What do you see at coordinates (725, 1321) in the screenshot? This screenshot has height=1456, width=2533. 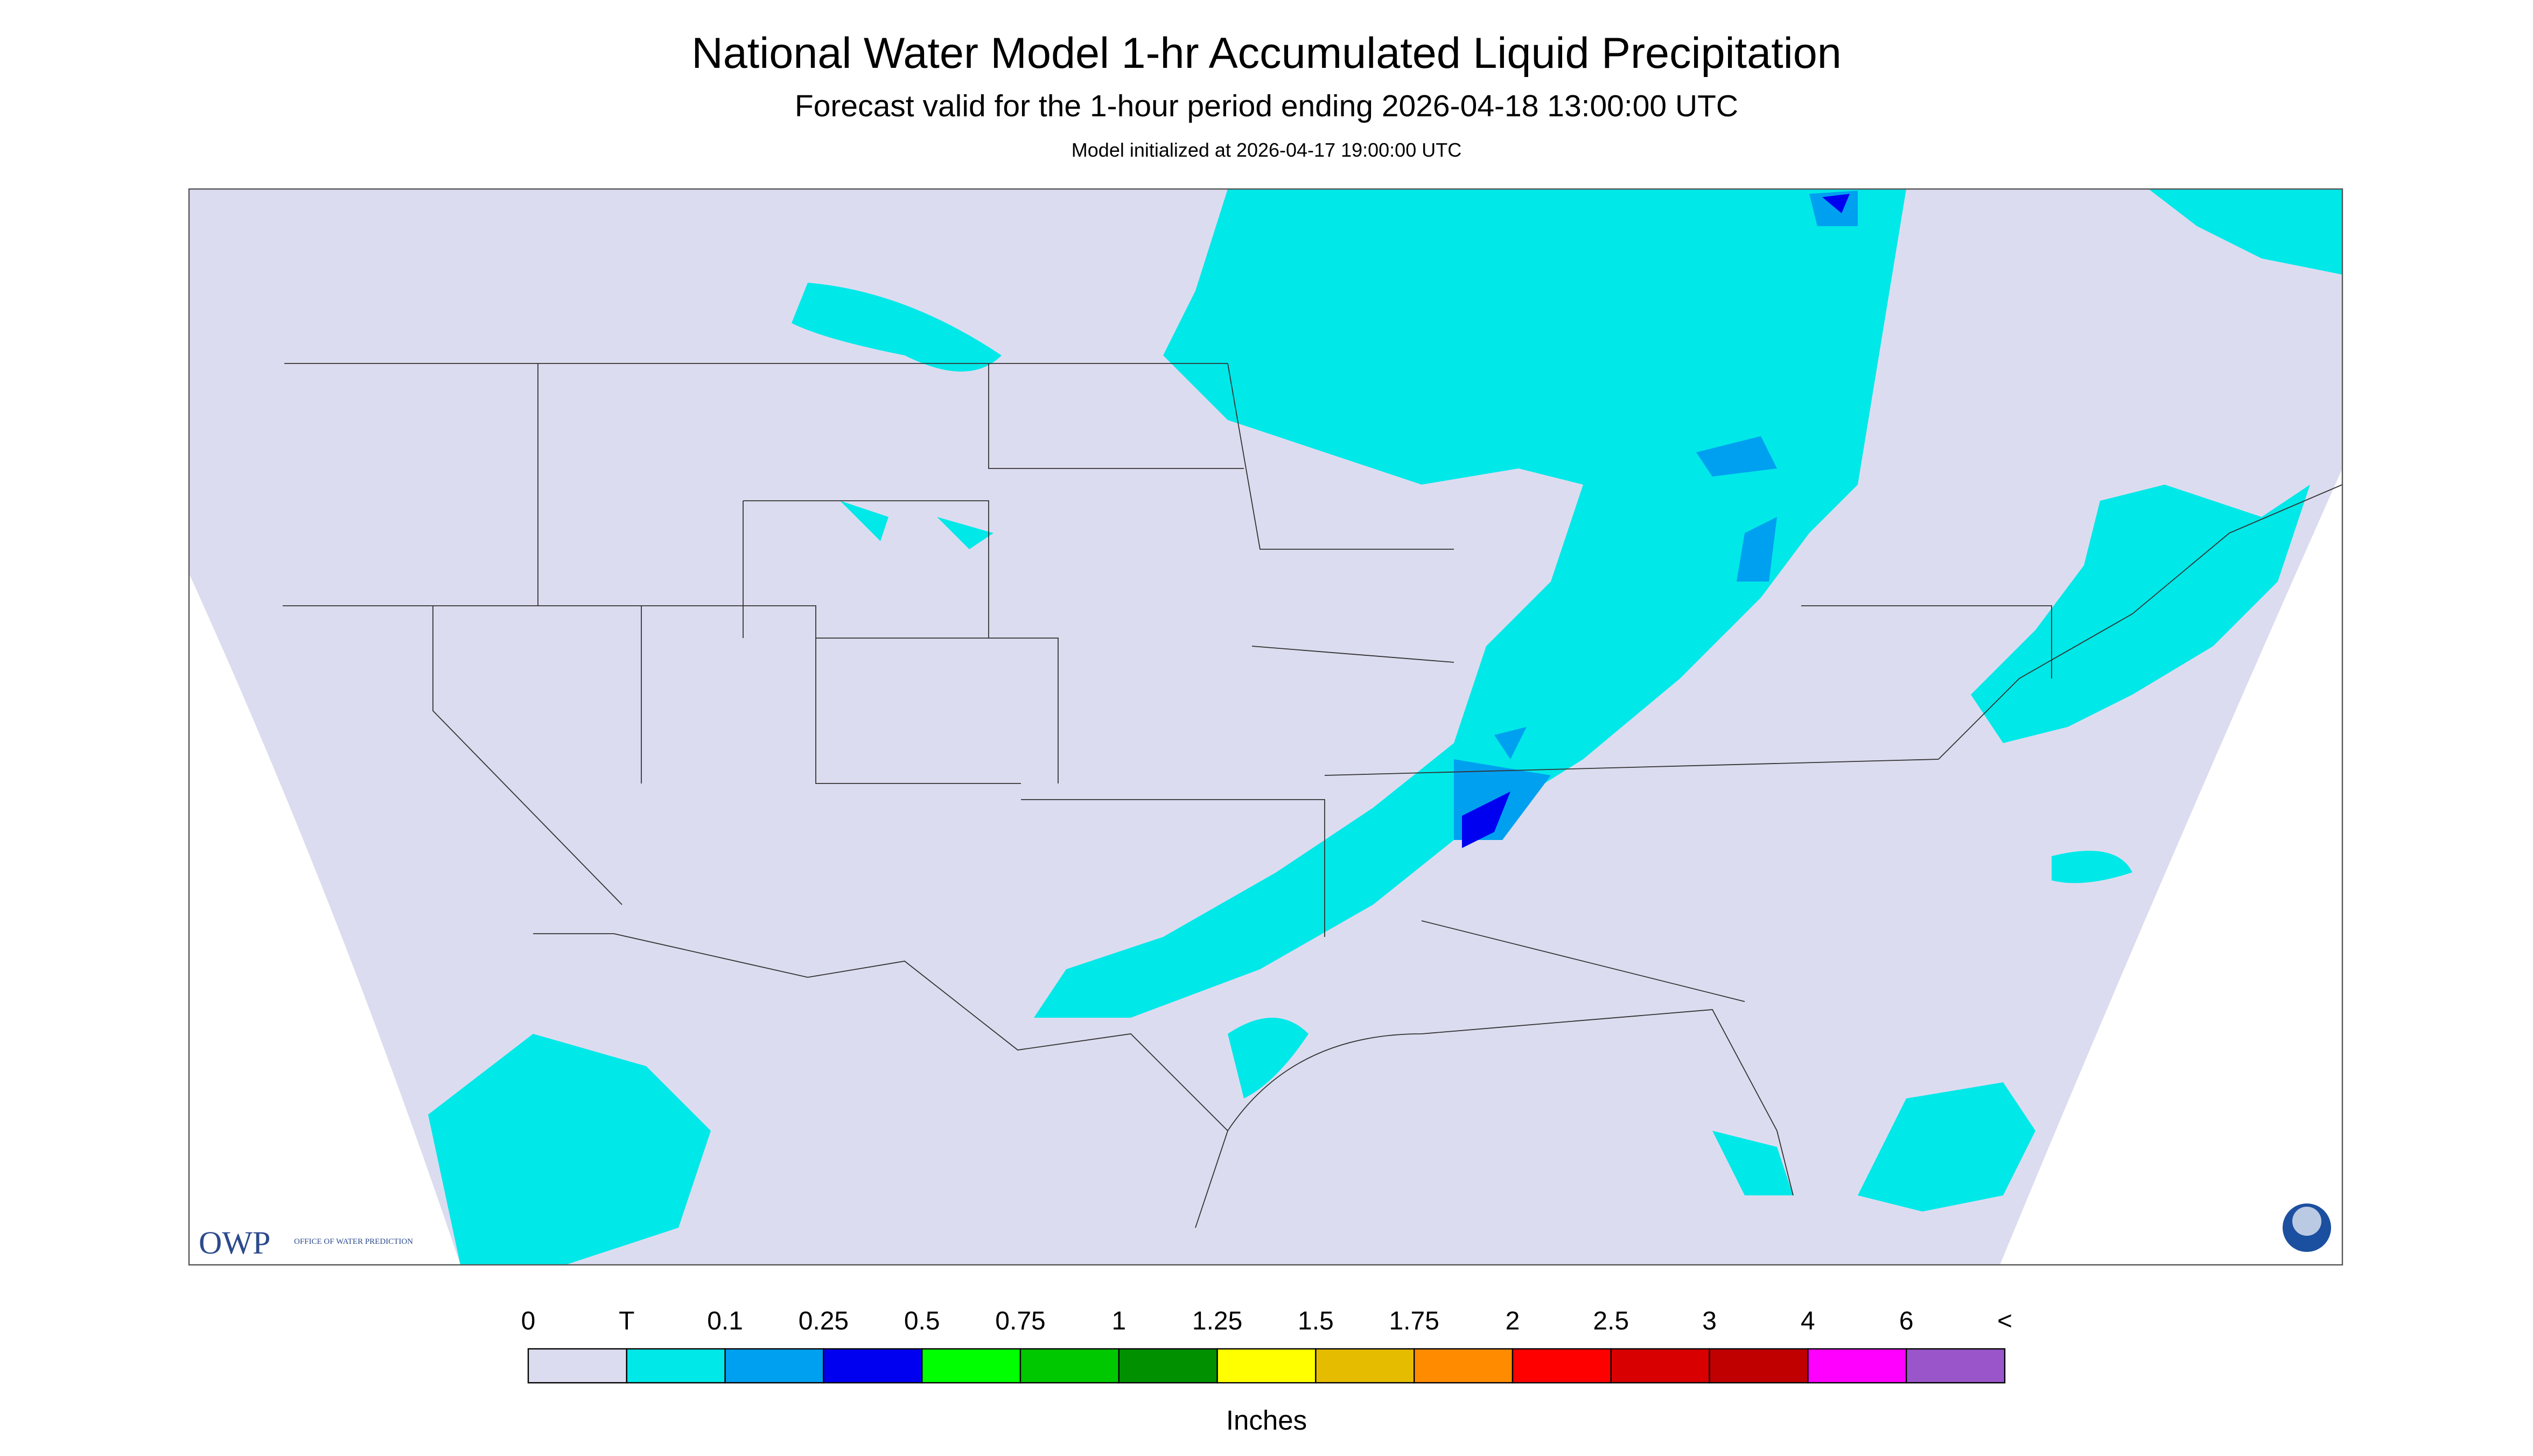 I see `legend-label: 0.1` at bounding box center [725, 1321].